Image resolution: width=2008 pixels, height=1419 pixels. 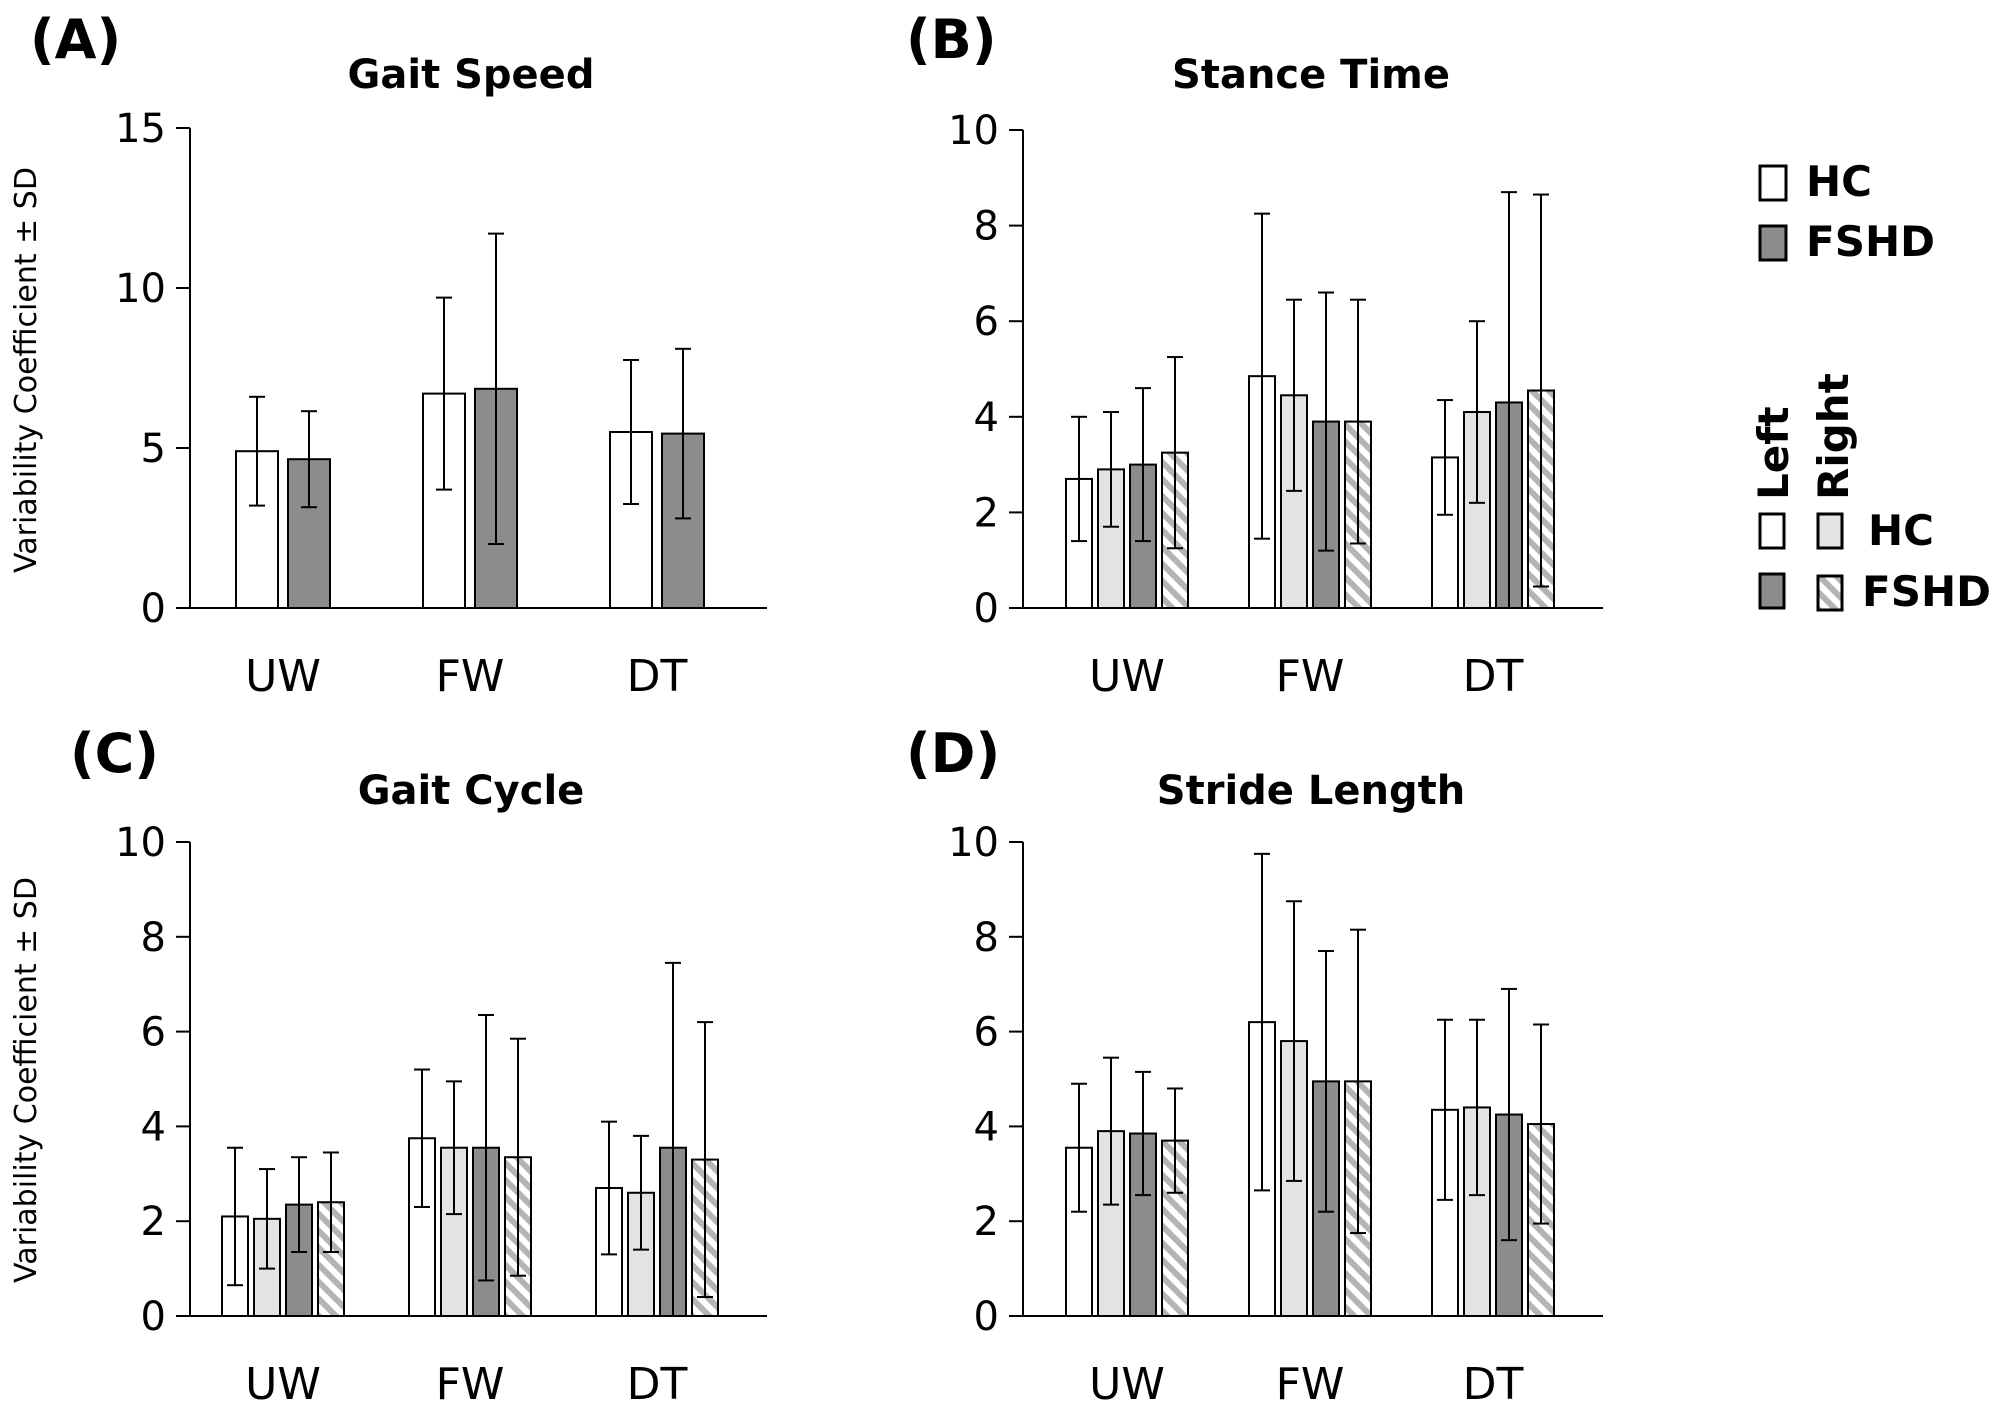 What do you see at coordinates (441, 1115) in the screenshot?
I see `panel-c-plot: 0 2 4 6 8 10 UW FW DT` at bounding box center [441, 1115].